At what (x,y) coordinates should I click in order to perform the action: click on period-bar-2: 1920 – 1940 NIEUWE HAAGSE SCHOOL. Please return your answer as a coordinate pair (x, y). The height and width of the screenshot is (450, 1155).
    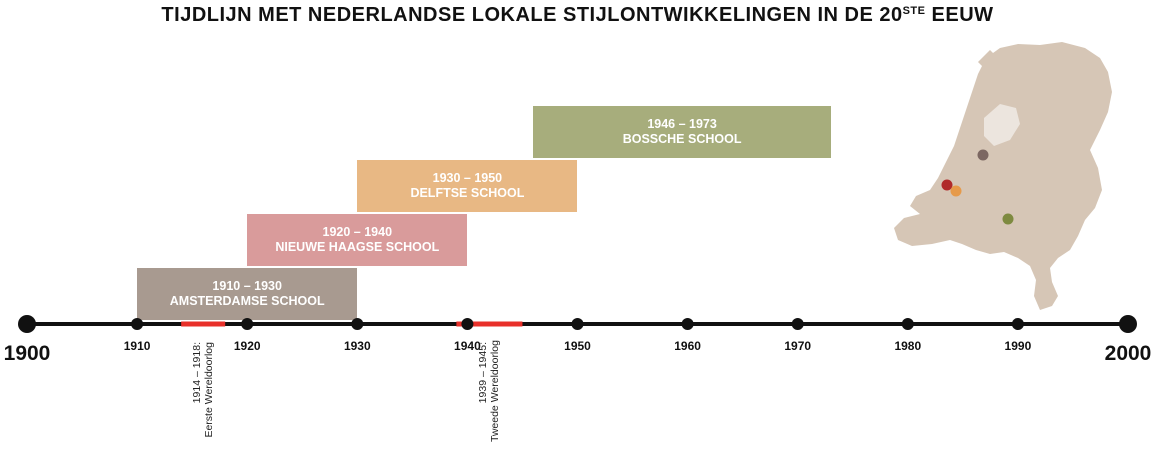
    Looking at the image, I should click on (357, 240).